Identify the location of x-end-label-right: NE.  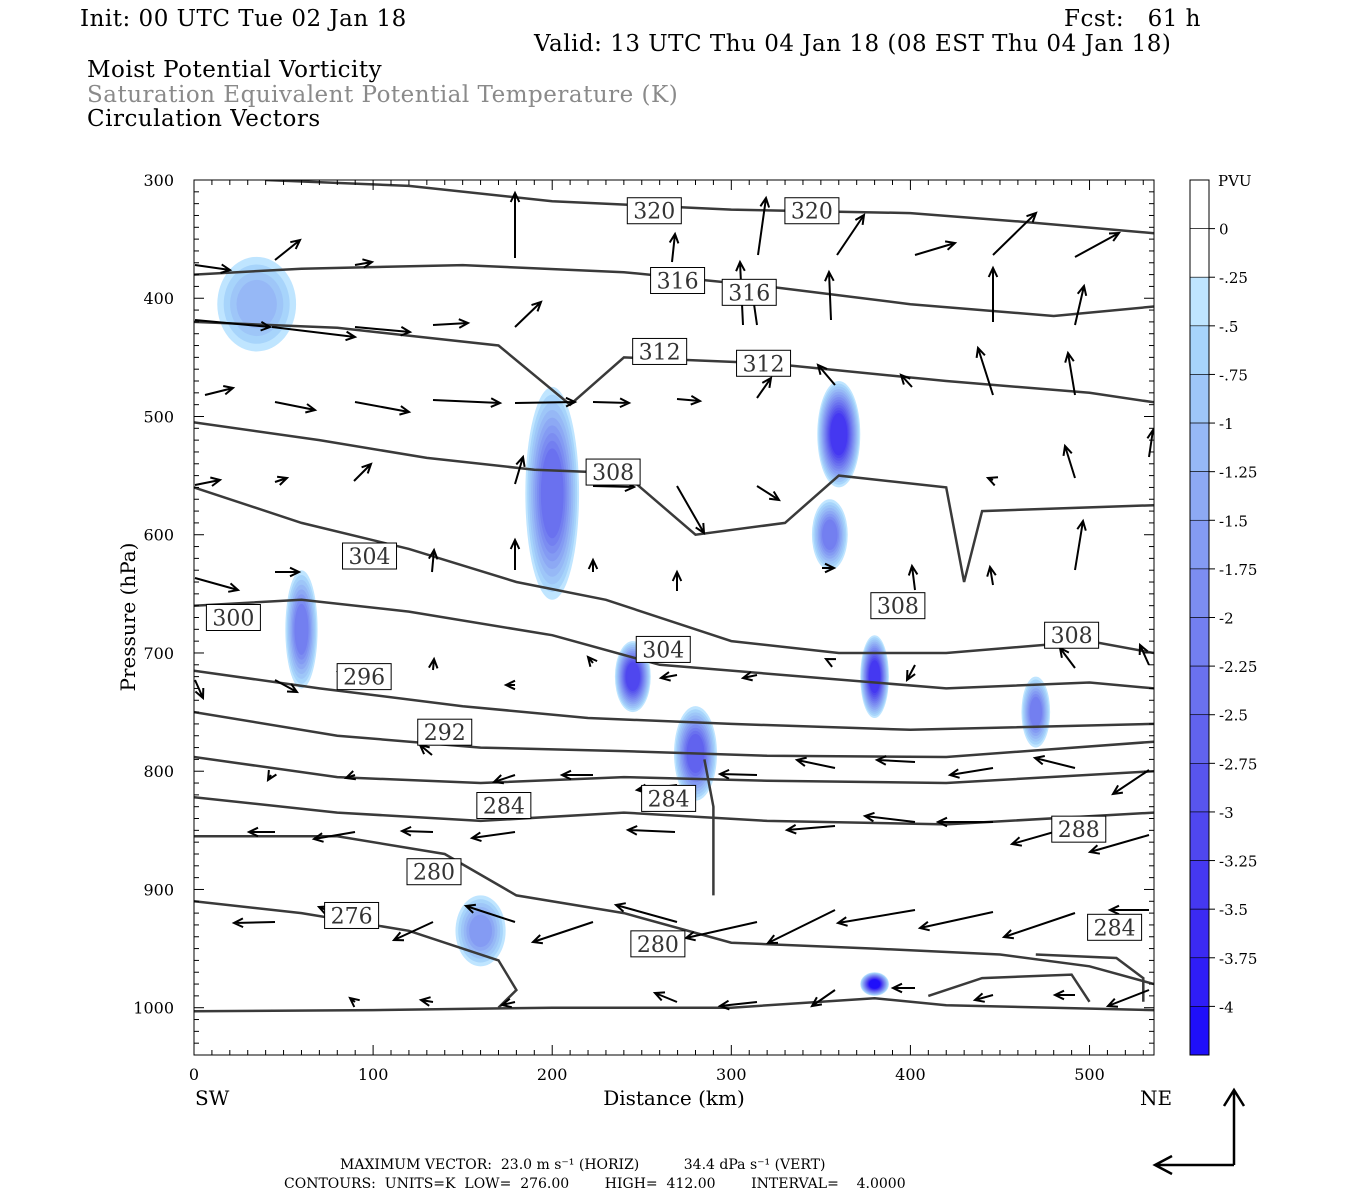
(1156, 1098).